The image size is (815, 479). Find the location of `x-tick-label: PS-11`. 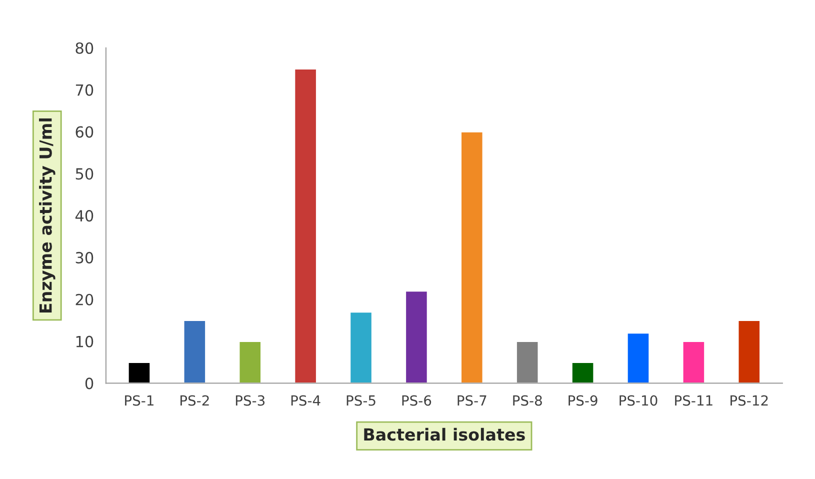

x-tick-label: PS-11 is located at coordinates (693, 400).